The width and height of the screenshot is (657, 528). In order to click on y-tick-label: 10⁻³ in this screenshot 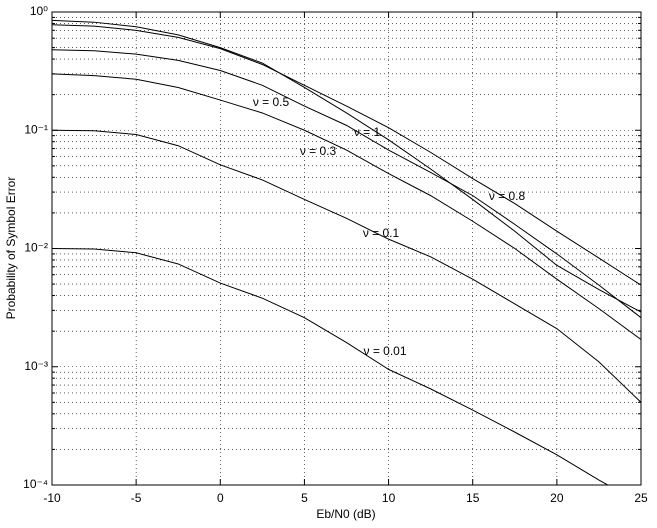, I will do `click(36, 366)`.